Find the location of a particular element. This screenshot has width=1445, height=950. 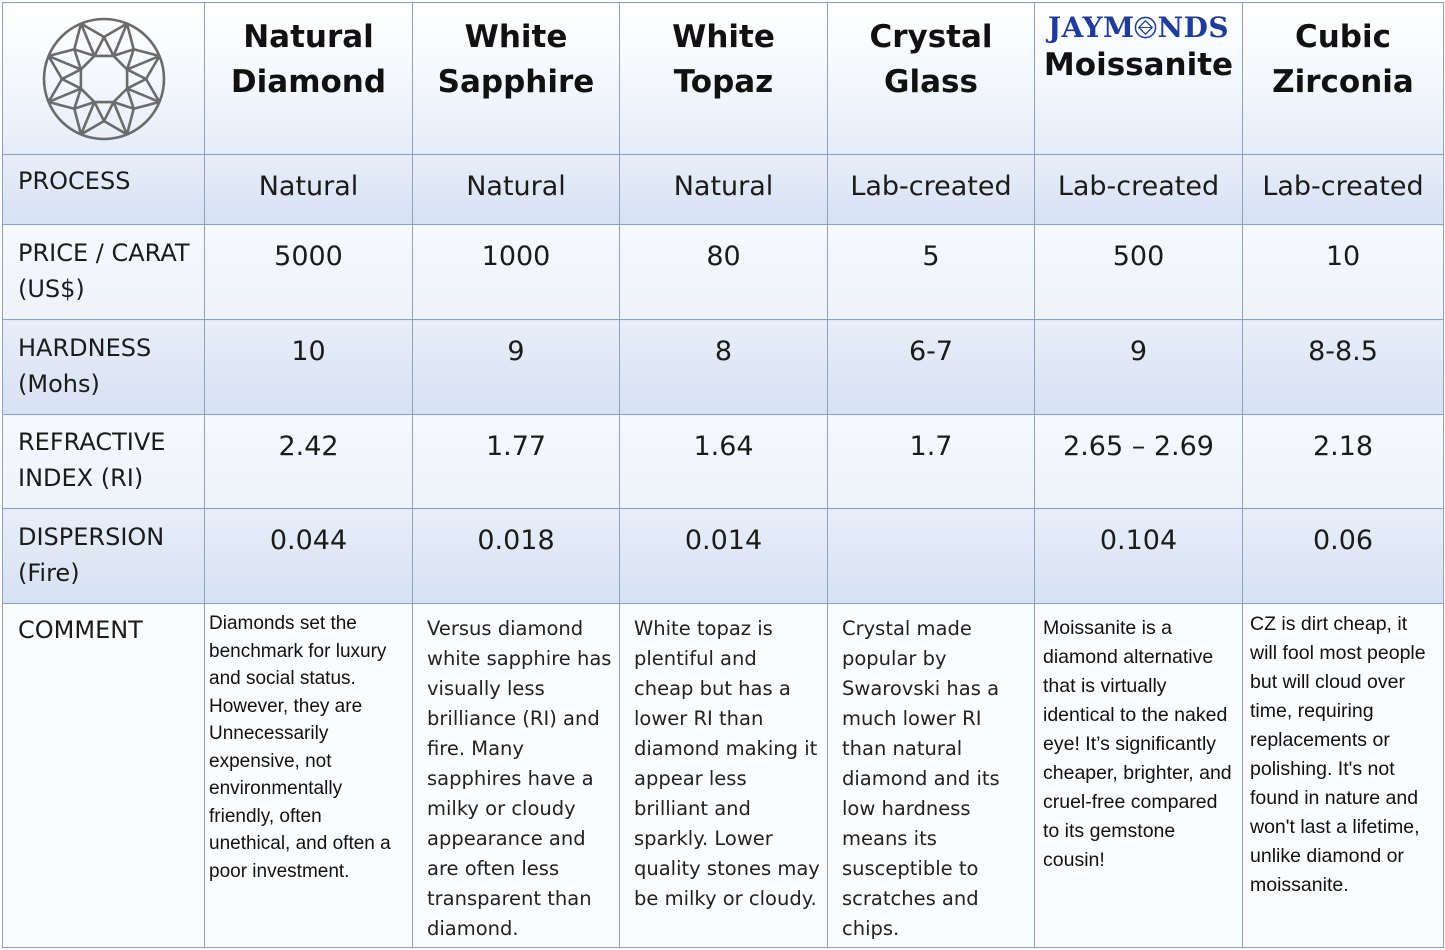

cell-value: 8 is located at coordinates (723, 351).